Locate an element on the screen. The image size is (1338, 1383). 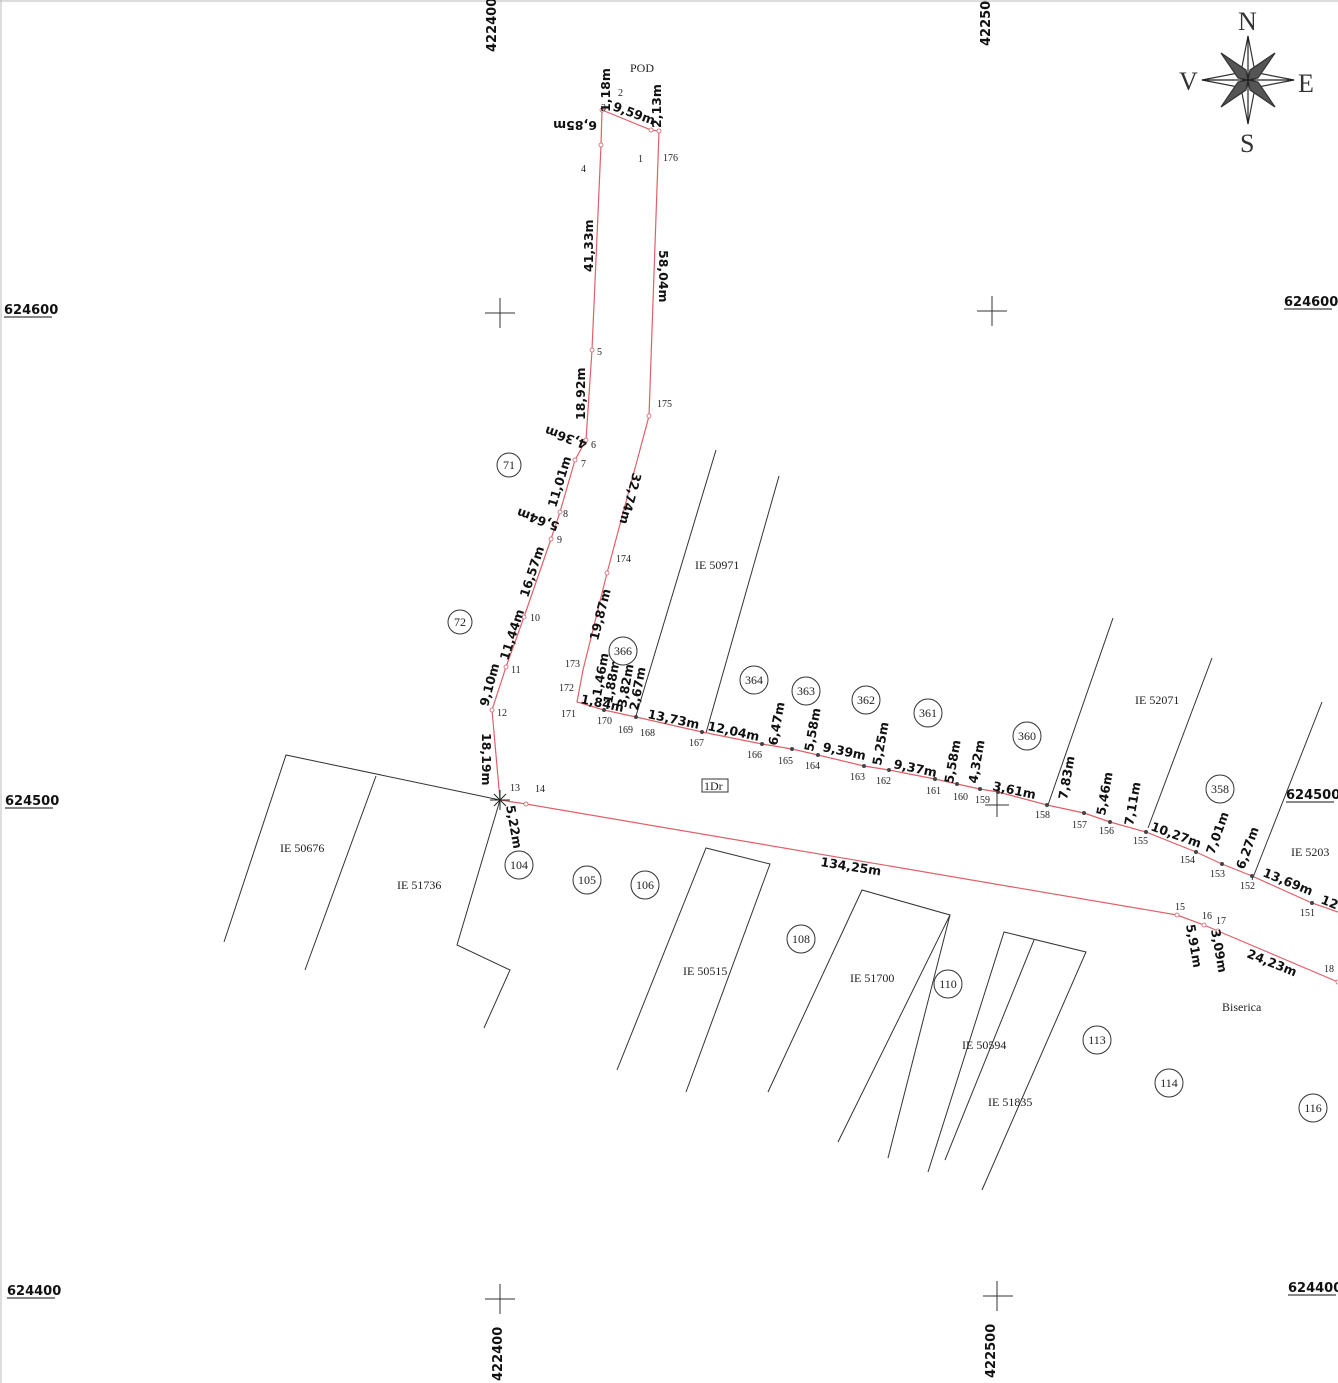
road-label-box is located at coordinates (715, 785).